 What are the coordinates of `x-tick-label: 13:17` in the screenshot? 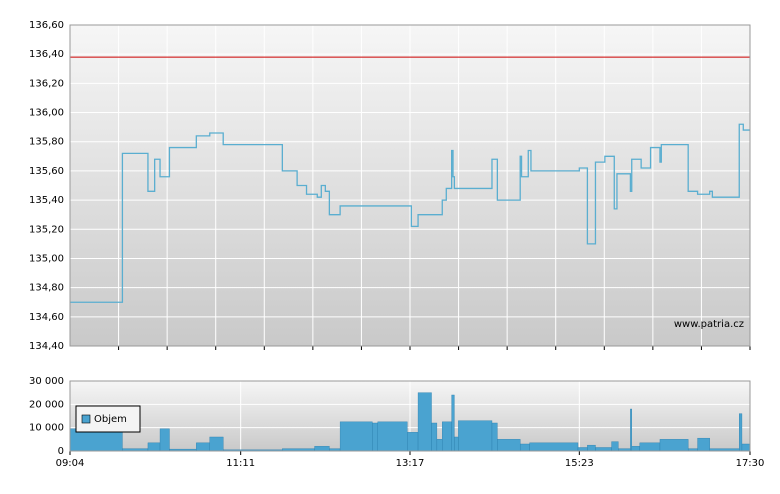 It's located at (410, 463).